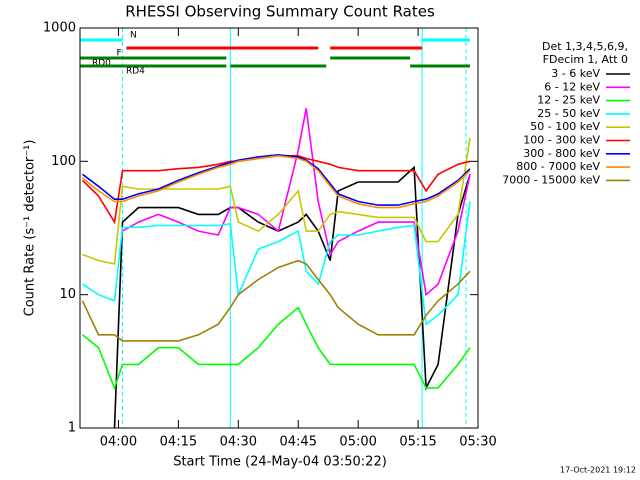  I want to click on legend-label: 100 - 300 keV, so click(561, 140).